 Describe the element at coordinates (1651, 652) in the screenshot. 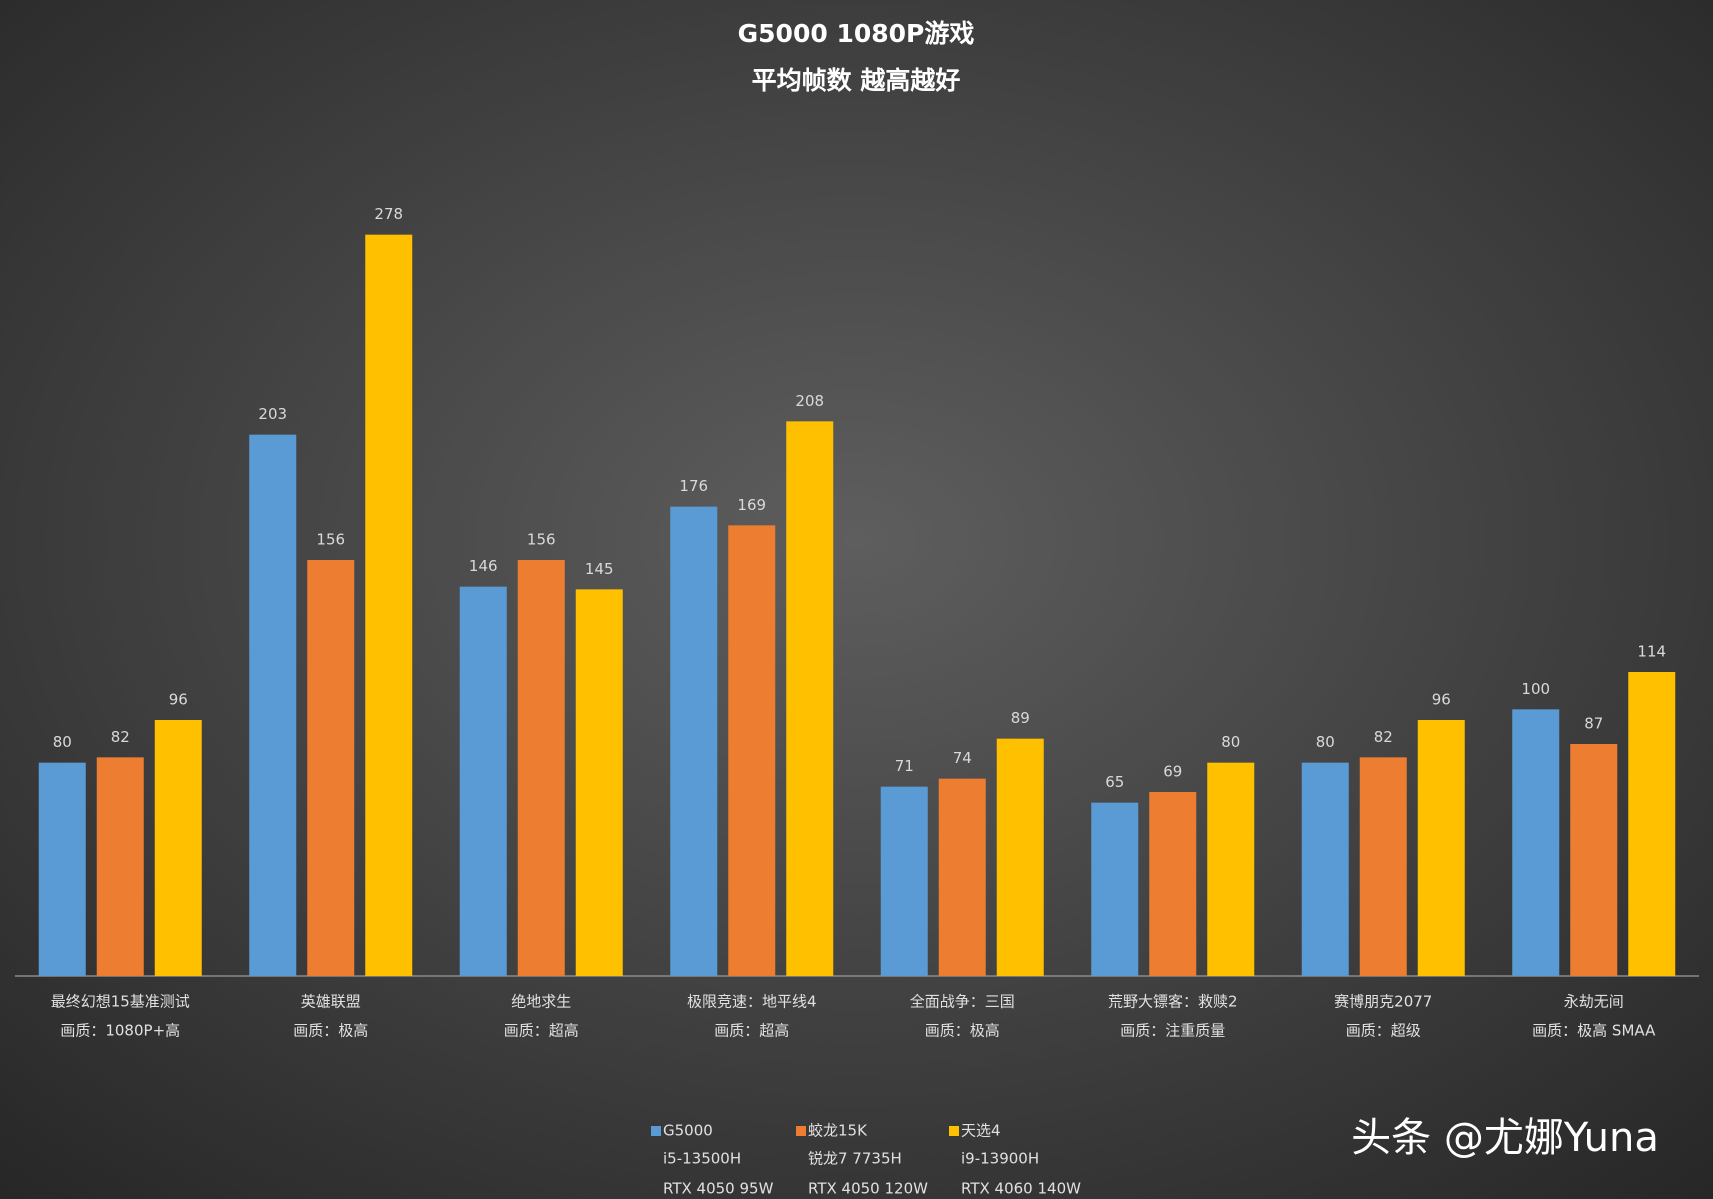

I see `value-label: 114` at that location.